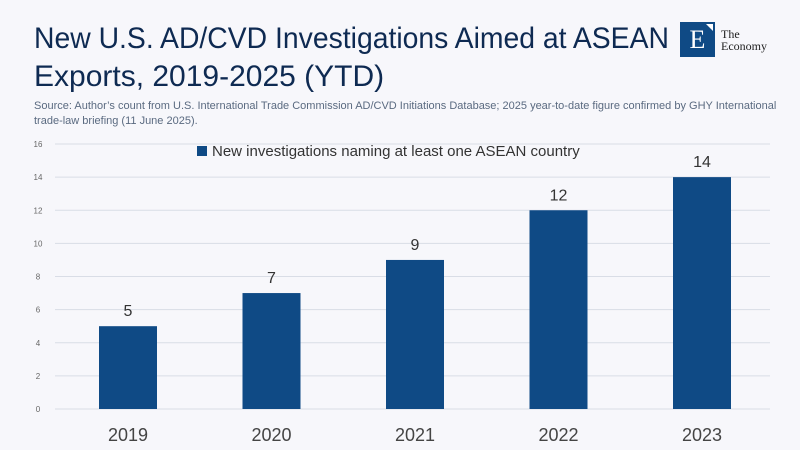 This screenshot has height=450, width=800. What do you see at coordinates (558, 435) in the screenshot?
I see `x-tick-label: 2022` at bounding box center [558, 435].